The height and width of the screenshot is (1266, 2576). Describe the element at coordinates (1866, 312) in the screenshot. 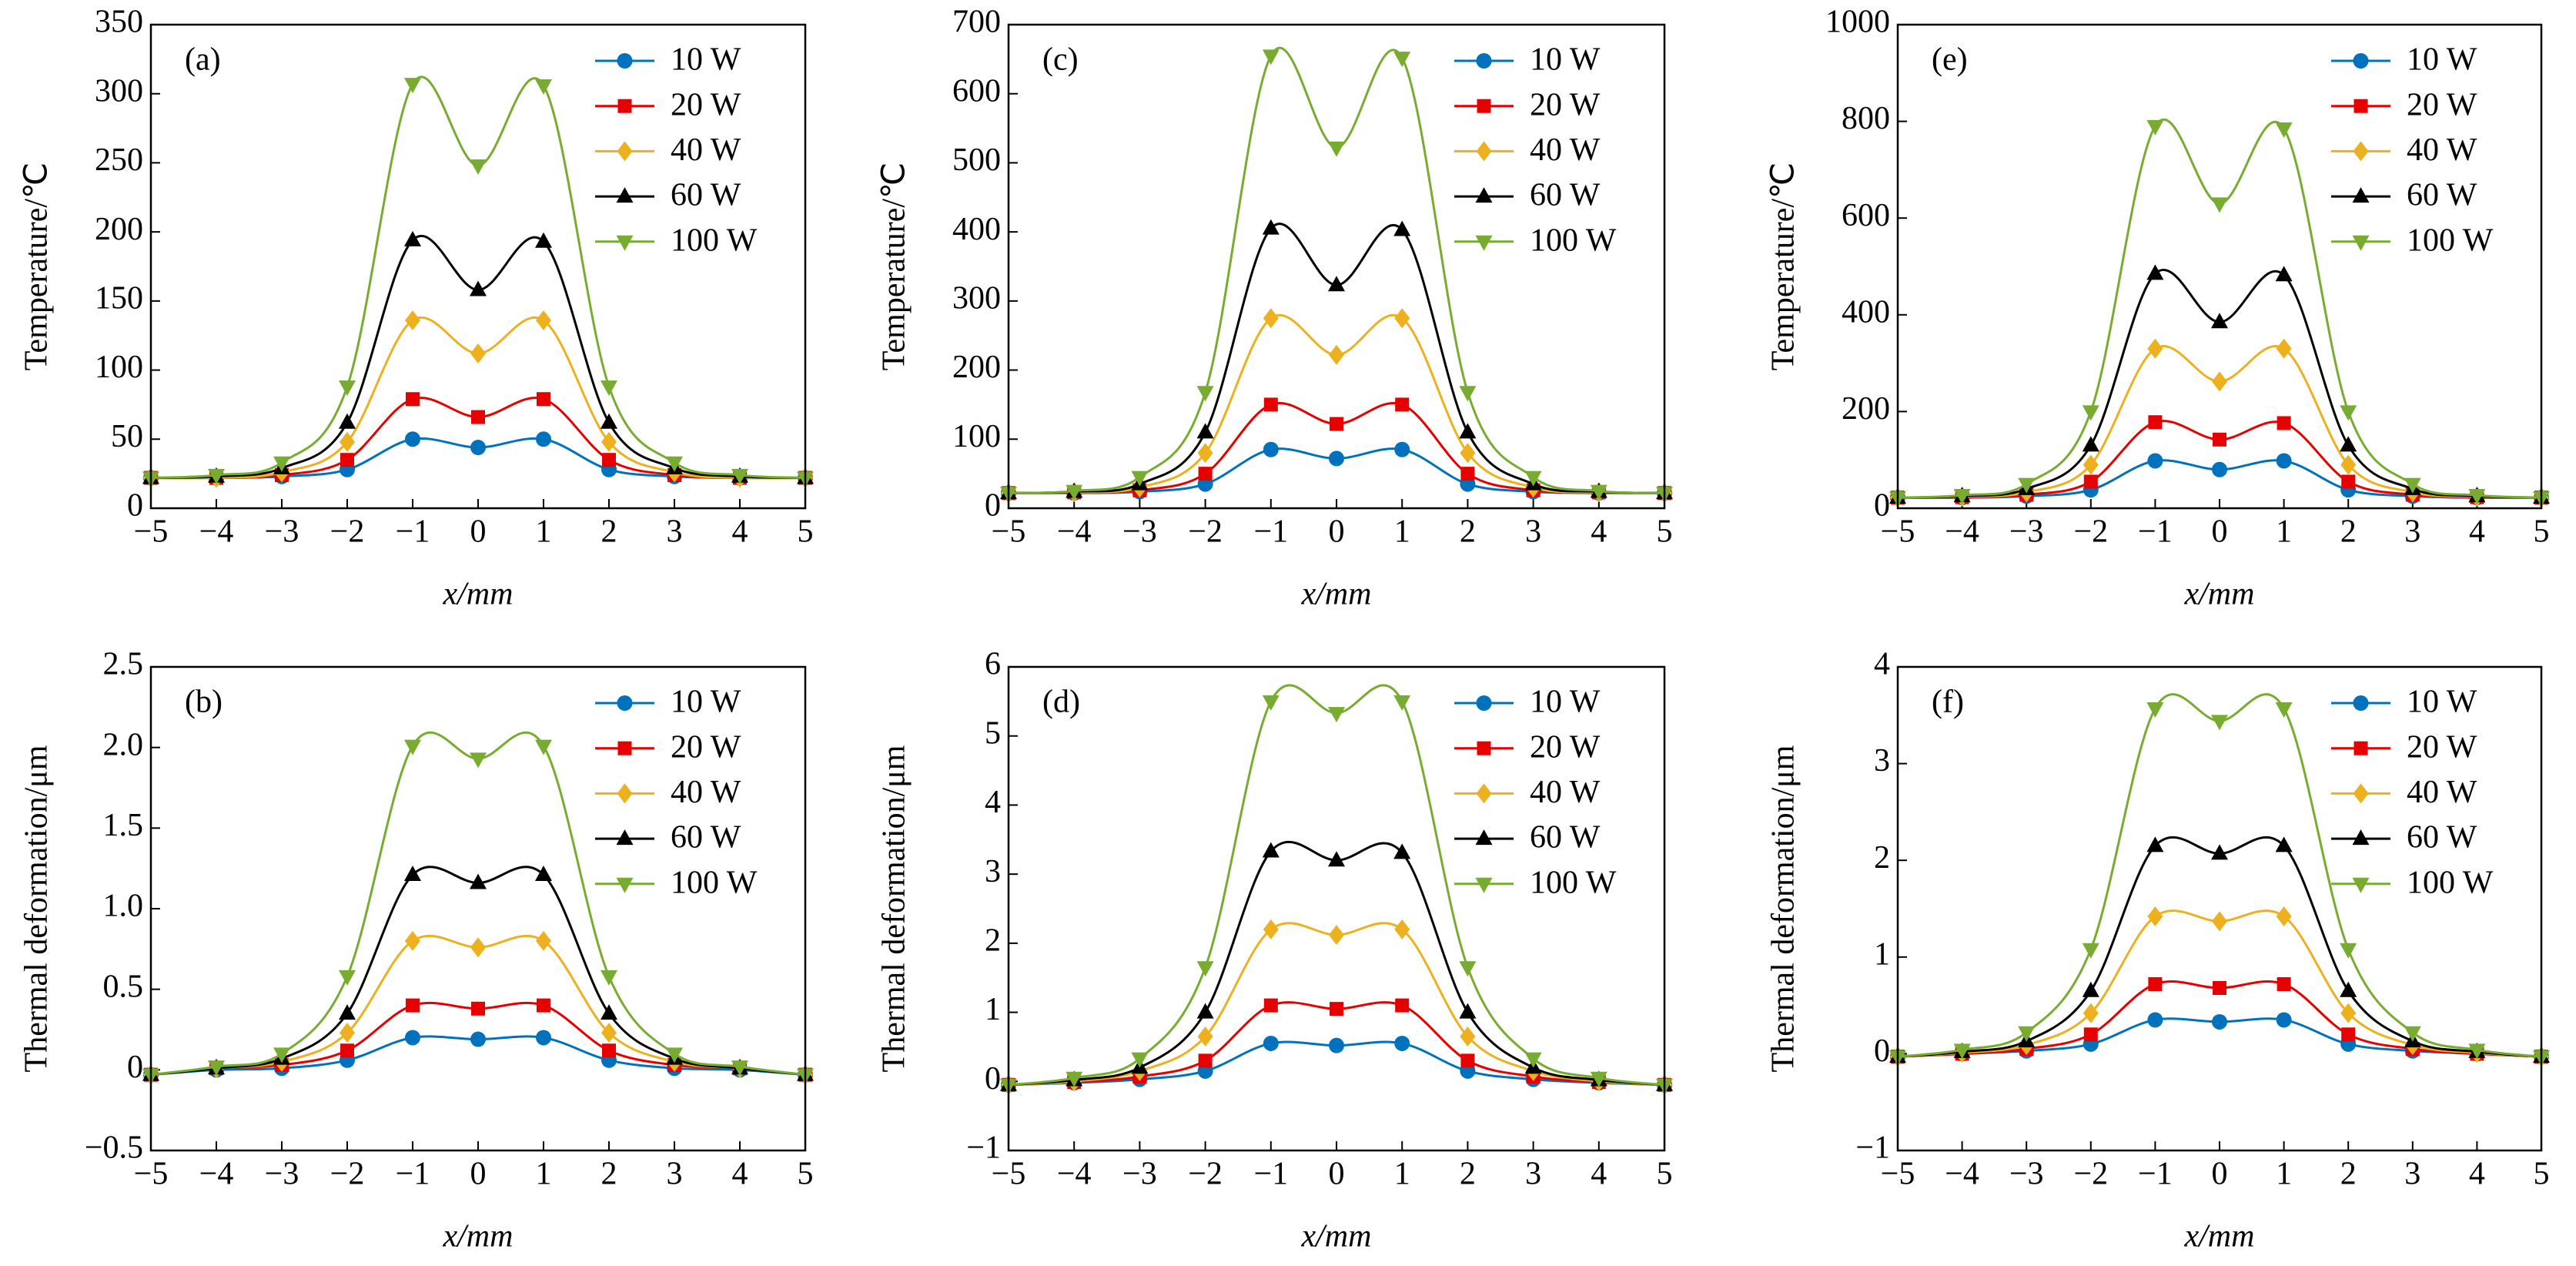

I see `y-tick-label: 400` at that location.